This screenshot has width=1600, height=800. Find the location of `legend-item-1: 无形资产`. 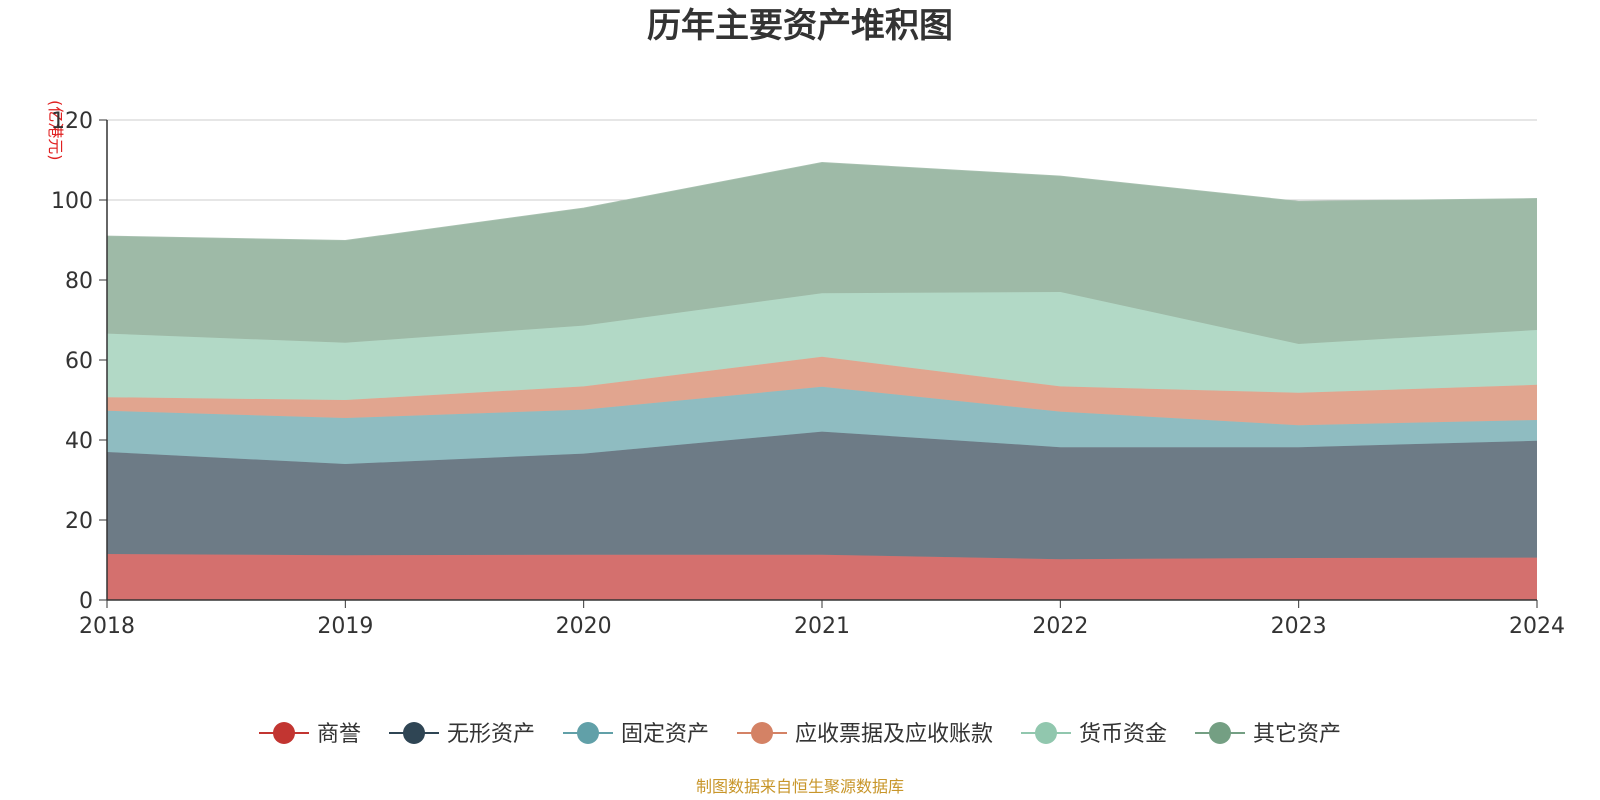

legend-item-1: 无形资产 is located at coordinates (462, 734).